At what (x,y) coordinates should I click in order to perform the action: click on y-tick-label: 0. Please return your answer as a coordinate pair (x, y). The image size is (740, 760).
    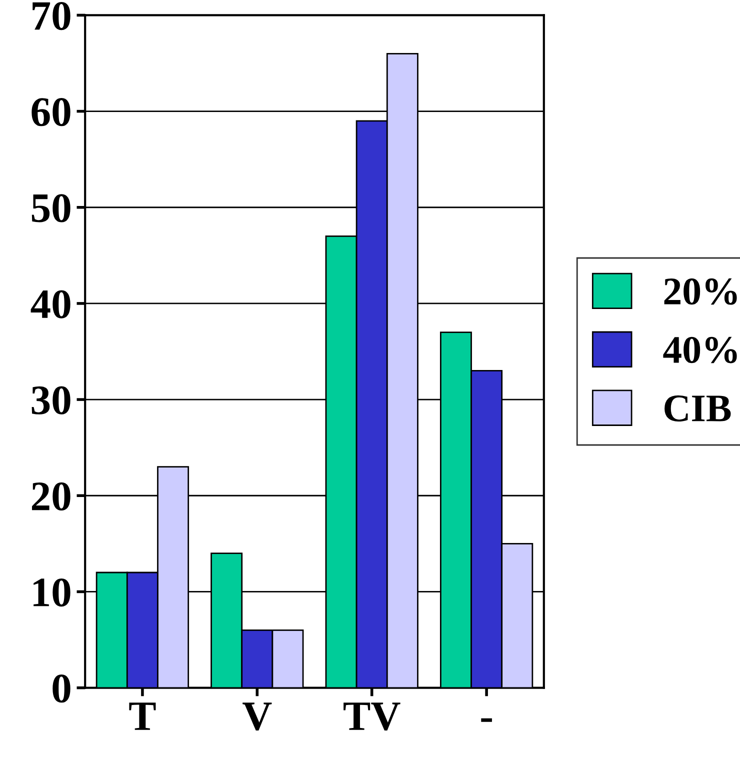
    Looking at the image, I should click on (61, 688).